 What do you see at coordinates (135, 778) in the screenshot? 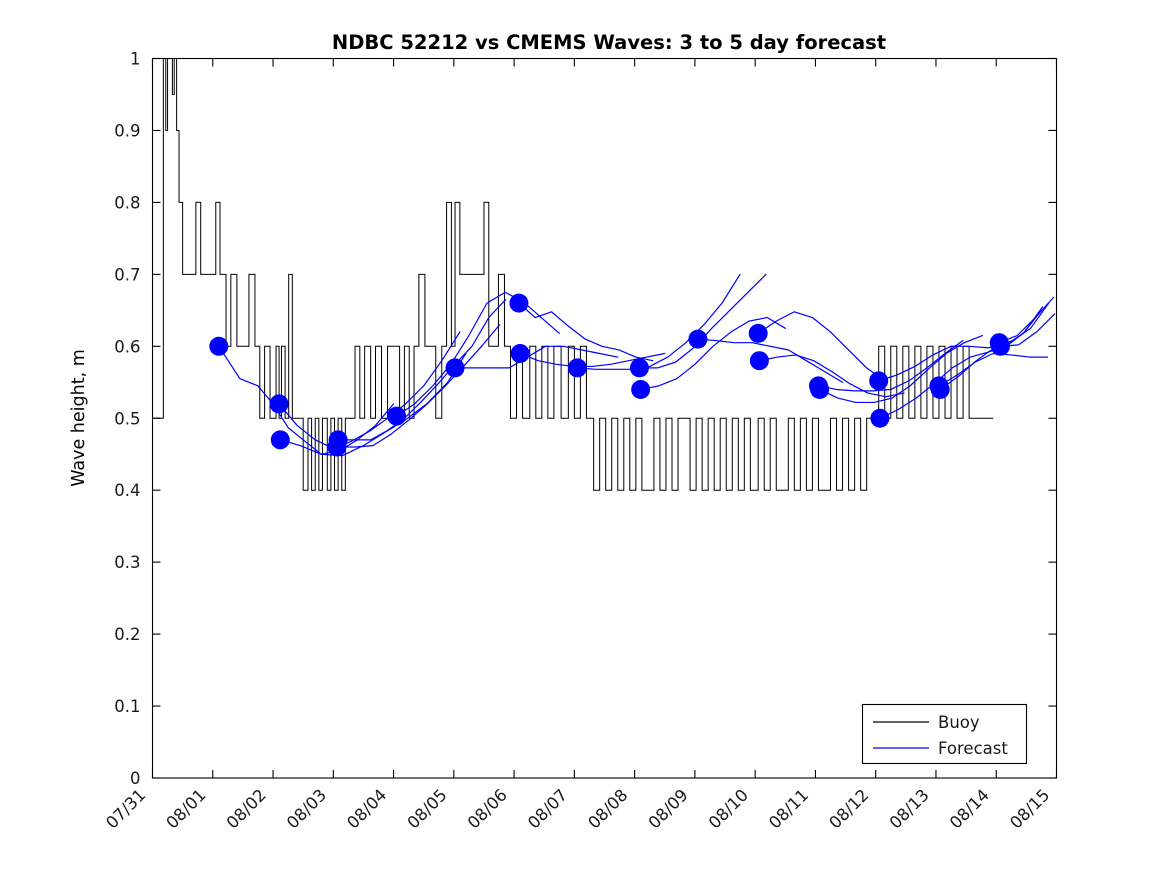
I see `y-tick-label: 0` at bounding box center [135, 778].